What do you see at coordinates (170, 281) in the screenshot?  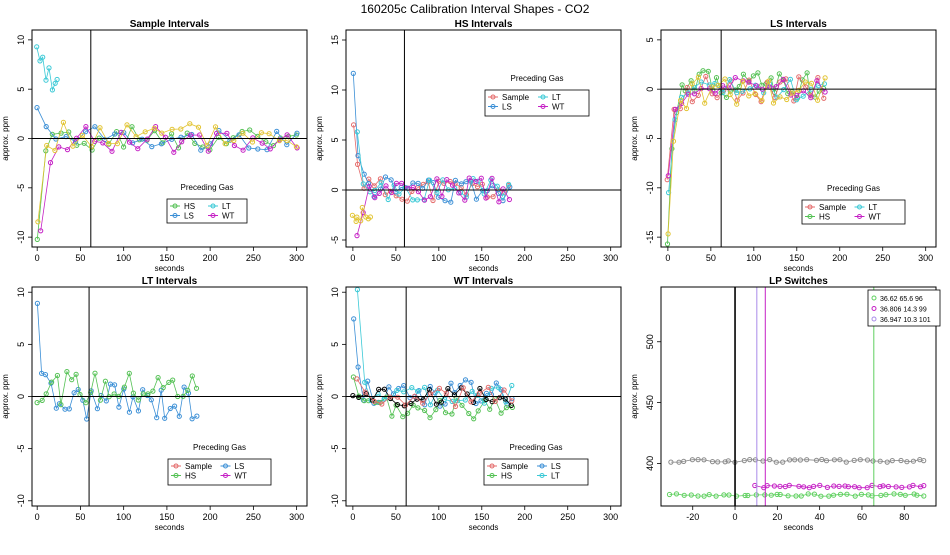 I see `chart-title: LT Intervals` at bounding box center [170, 281].